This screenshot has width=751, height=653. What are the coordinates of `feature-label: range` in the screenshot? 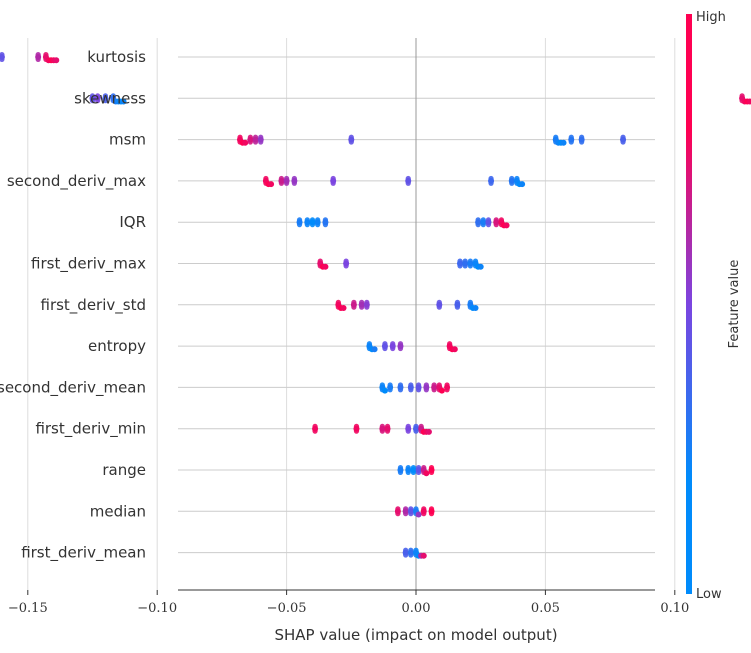 It's located at (124, 470).